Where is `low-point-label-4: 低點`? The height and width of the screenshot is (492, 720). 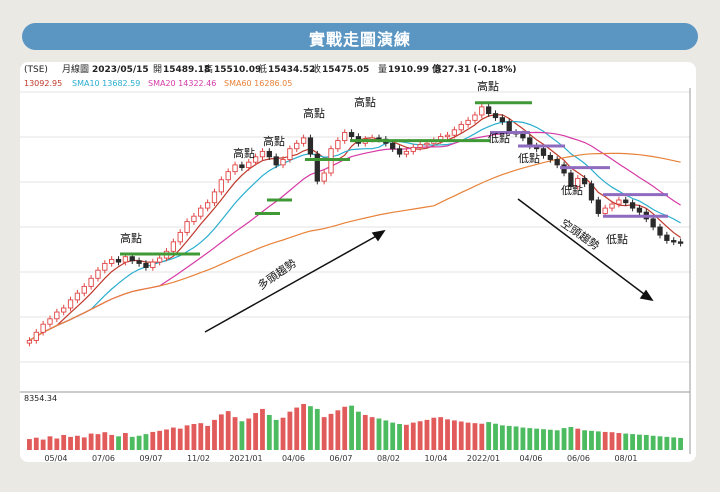 low-point-label-4: 低點 is located at coordinates (617, 239).